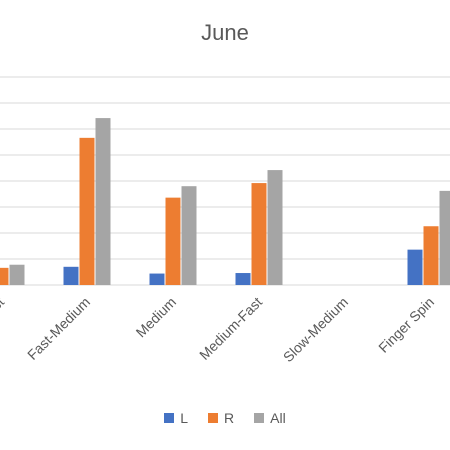 The image size is (450, 450). Describe the element at coordinates (221, 418) in the screenshot. I see `legend-item: R` at that location.